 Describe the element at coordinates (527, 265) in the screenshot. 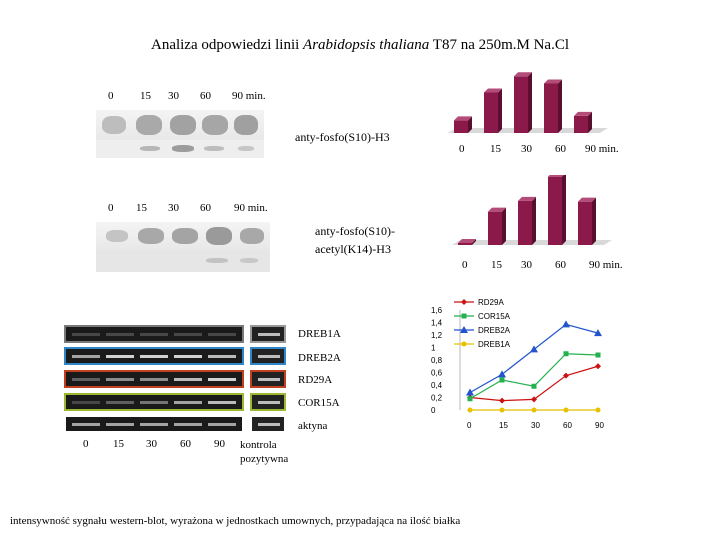

I see `bar-chart-2-xtick-2: 30` at that location.